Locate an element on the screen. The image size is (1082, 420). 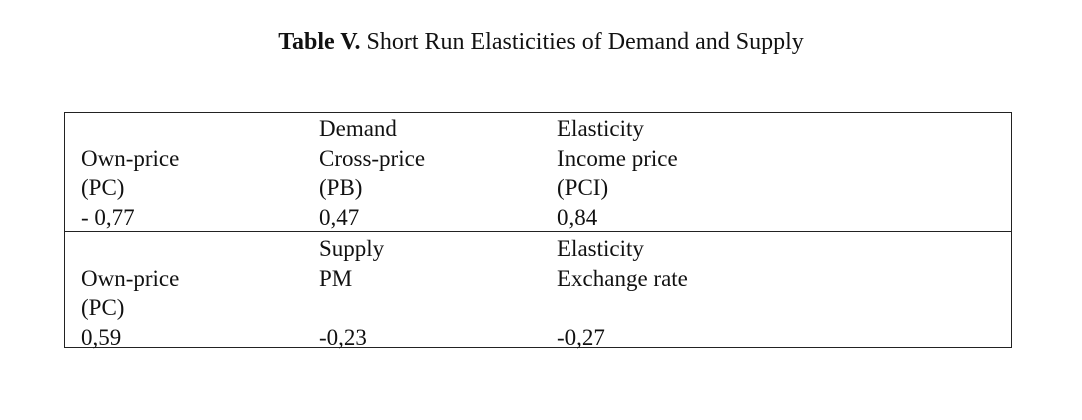
cell-line: (PCI) is located at coordinates (583, 187).